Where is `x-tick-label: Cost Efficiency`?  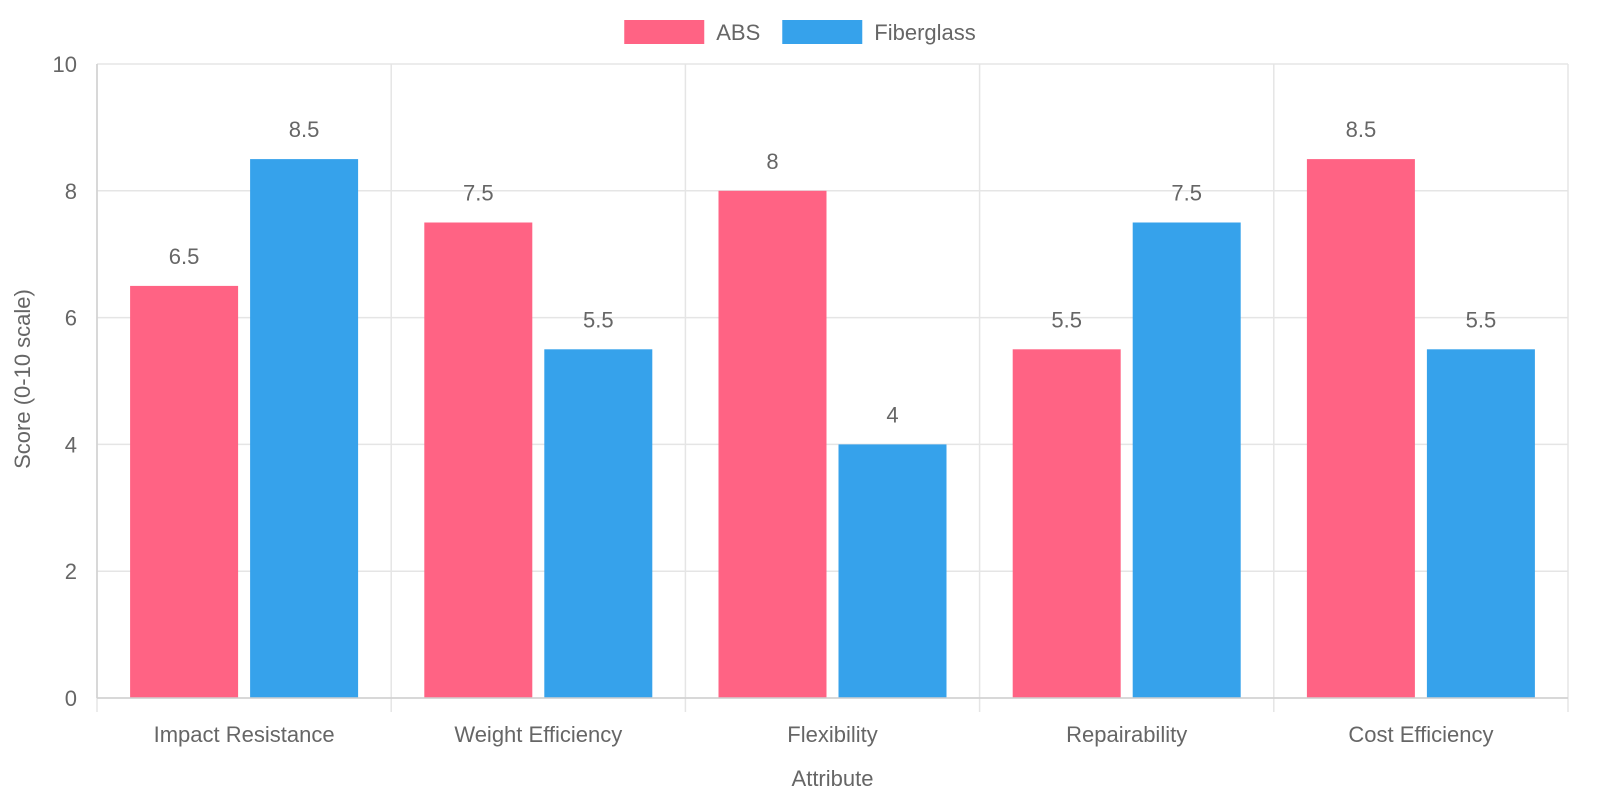
x-tick-label: Cost Efficiency is located at coordinates (1420, 734).